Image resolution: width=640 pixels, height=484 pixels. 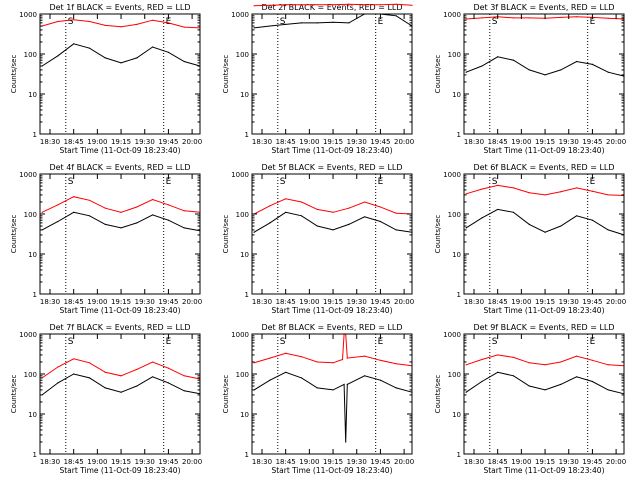 What do you see at coordinates (456, 415) in the screenshot?
I see `y-tick-label: 10` at bounding box center [456, 415].